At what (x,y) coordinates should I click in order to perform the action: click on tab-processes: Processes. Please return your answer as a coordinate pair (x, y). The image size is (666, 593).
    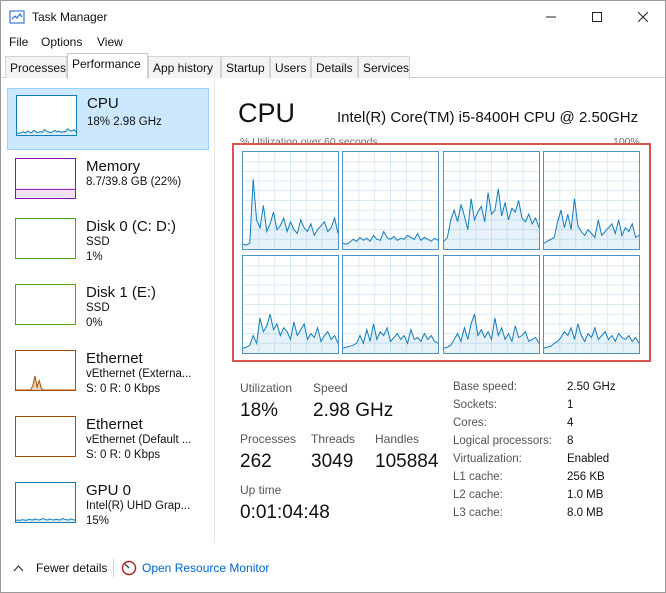
    Looking at the image, I should click on (36, 67).